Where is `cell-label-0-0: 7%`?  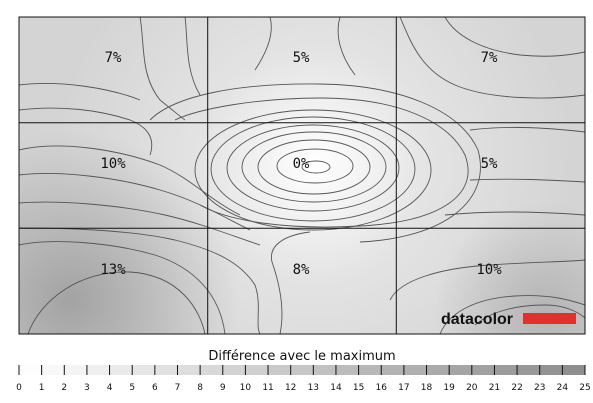
cell-label-0-0: 7% is located at coordinates (113, 58).